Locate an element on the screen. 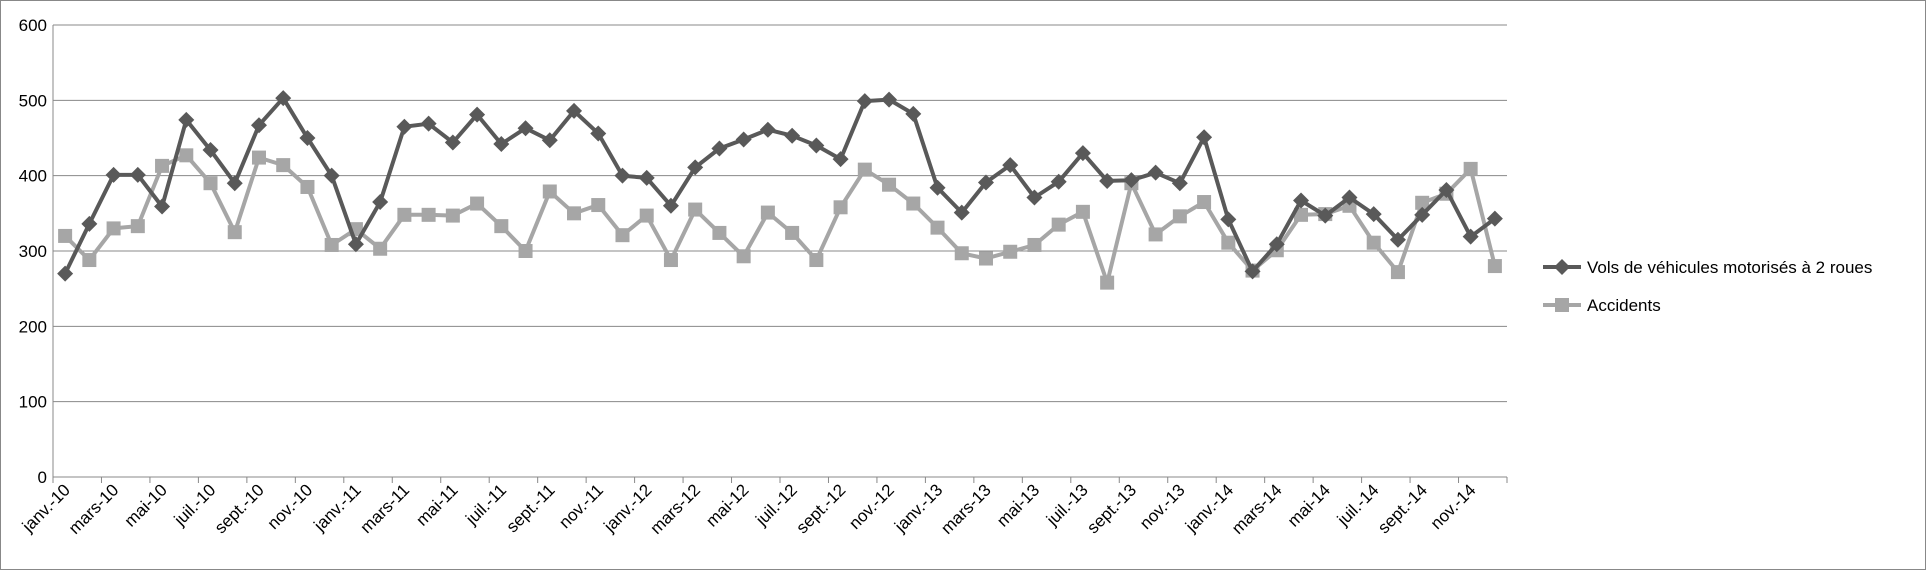  y-tick-label: 200 is located at coordinates (33, 326).